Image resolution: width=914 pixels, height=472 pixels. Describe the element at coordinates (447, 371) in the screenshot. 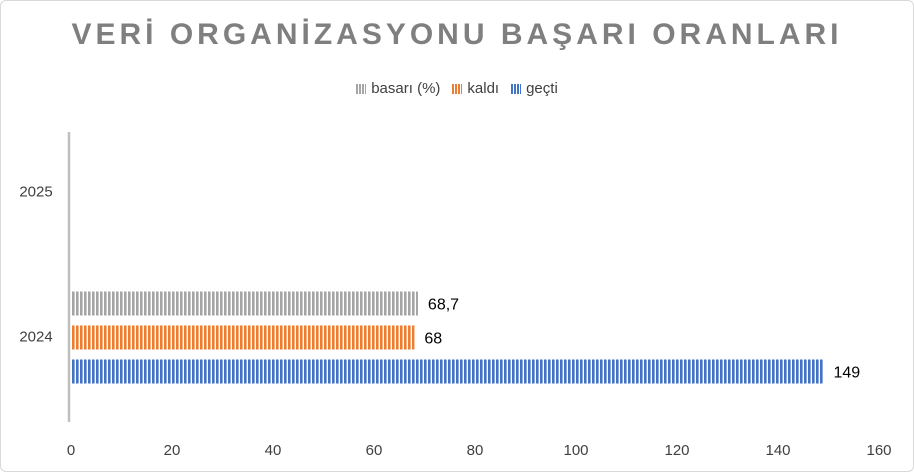

I see `bar-geçti` at that location.